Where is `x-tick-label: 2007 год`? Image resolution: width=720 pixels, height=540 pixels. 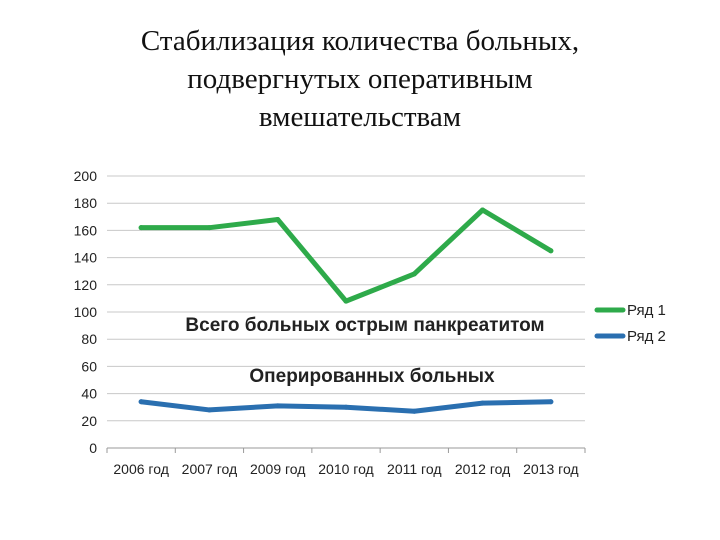 x-tick-label: 2007 год is located at coordinates (209, 469).